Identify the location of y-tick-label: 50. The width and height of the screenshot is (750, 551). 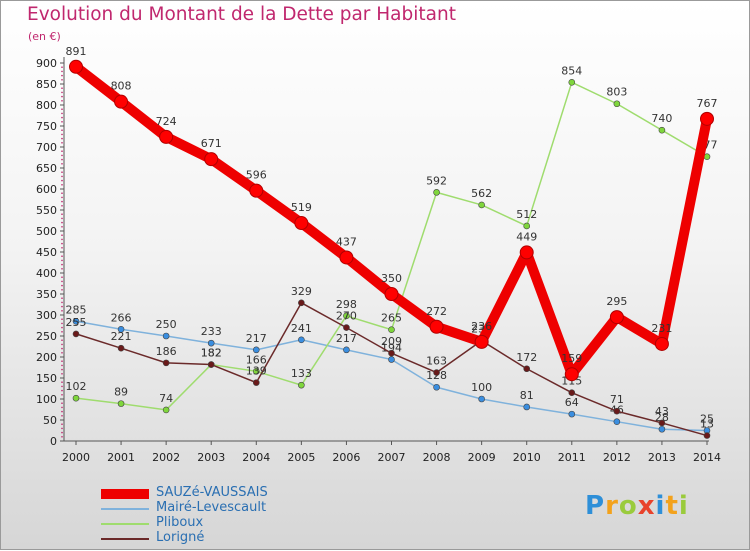
(50, 420).